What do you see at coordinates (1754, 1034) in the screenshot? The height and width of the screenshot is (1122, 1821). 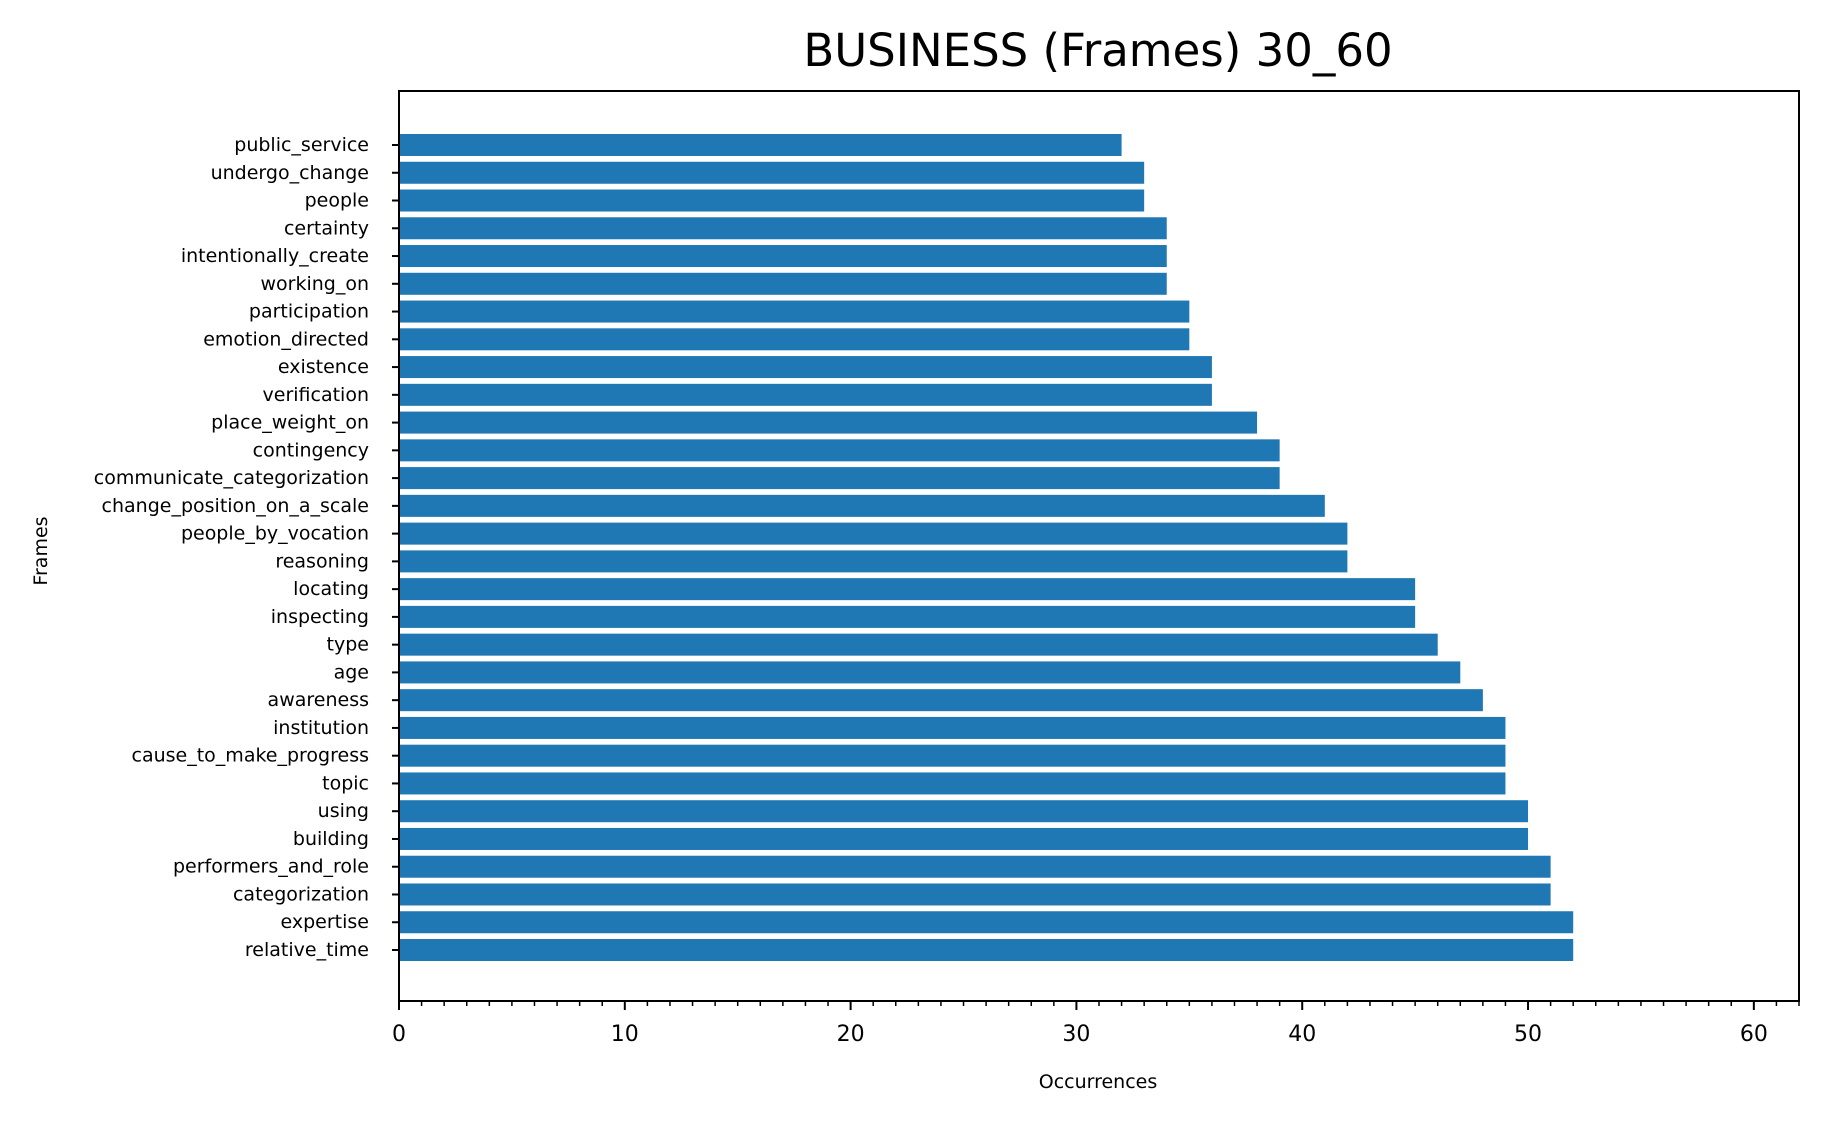 I see `x-tick-label: 60` at bounding box center [1754, 1034].